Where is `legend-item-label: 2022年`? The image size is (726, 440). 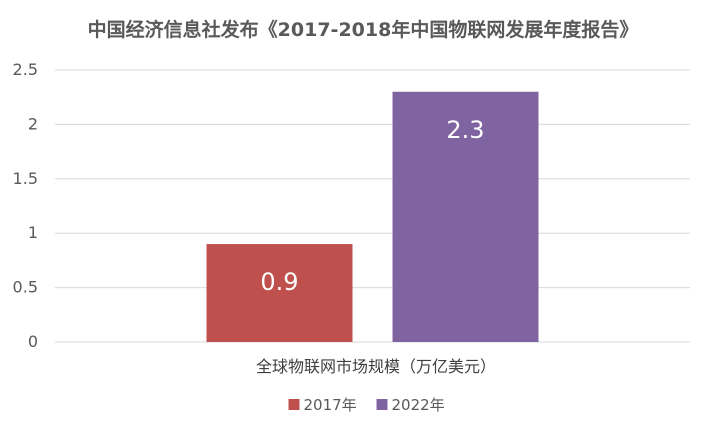
legend-item-label: 2022年 is located at coordinates (418, 405).